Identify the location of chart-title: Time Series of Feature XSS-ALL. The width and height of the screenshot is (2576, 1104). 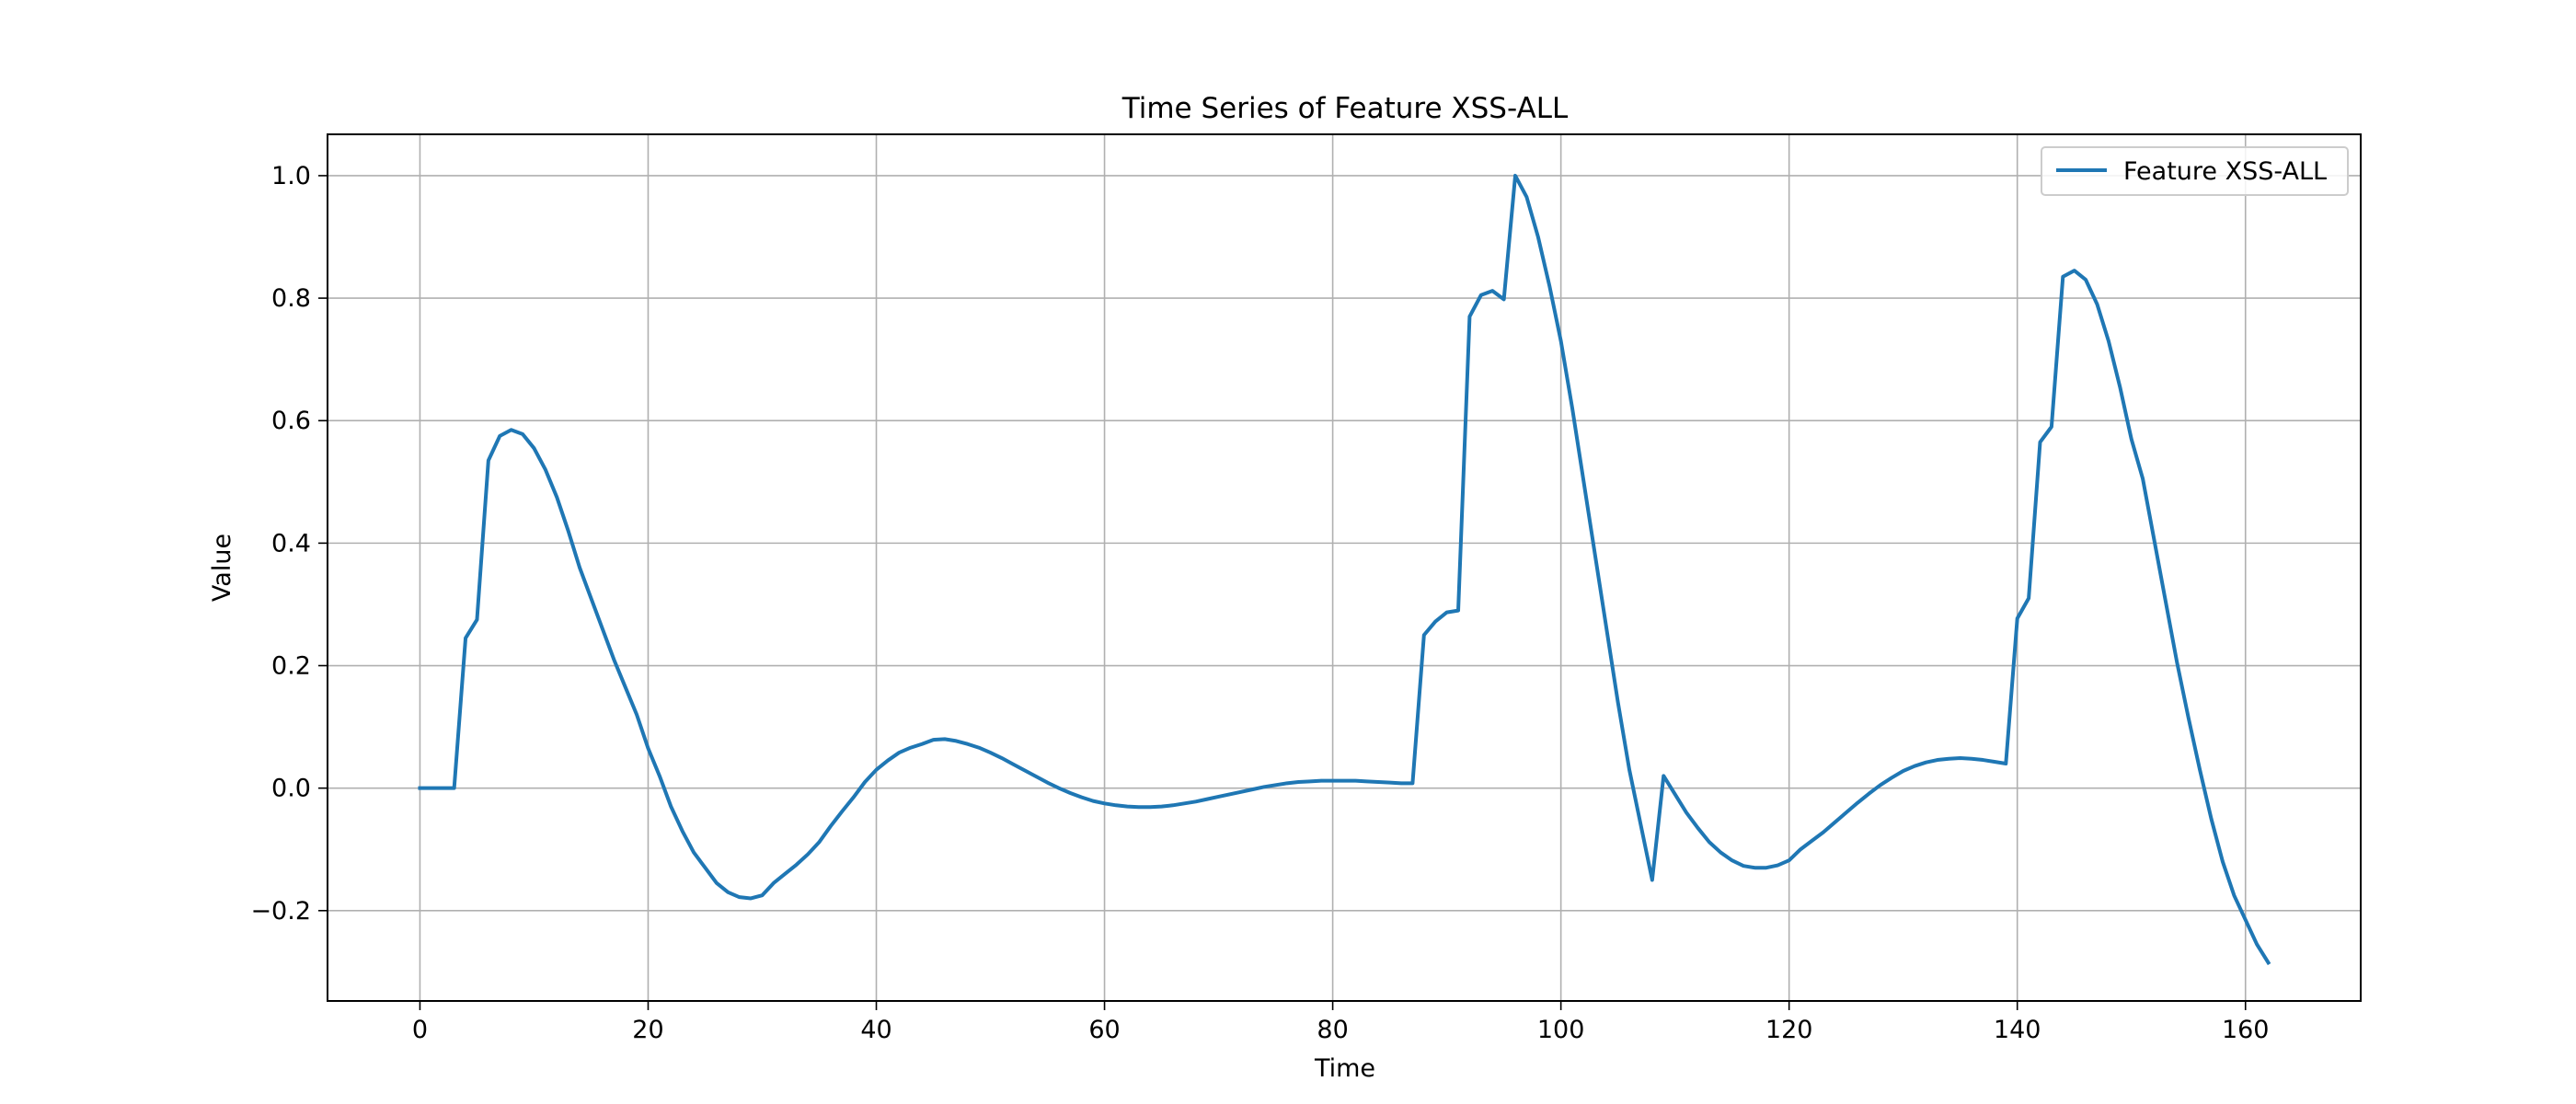
(1345, 108).